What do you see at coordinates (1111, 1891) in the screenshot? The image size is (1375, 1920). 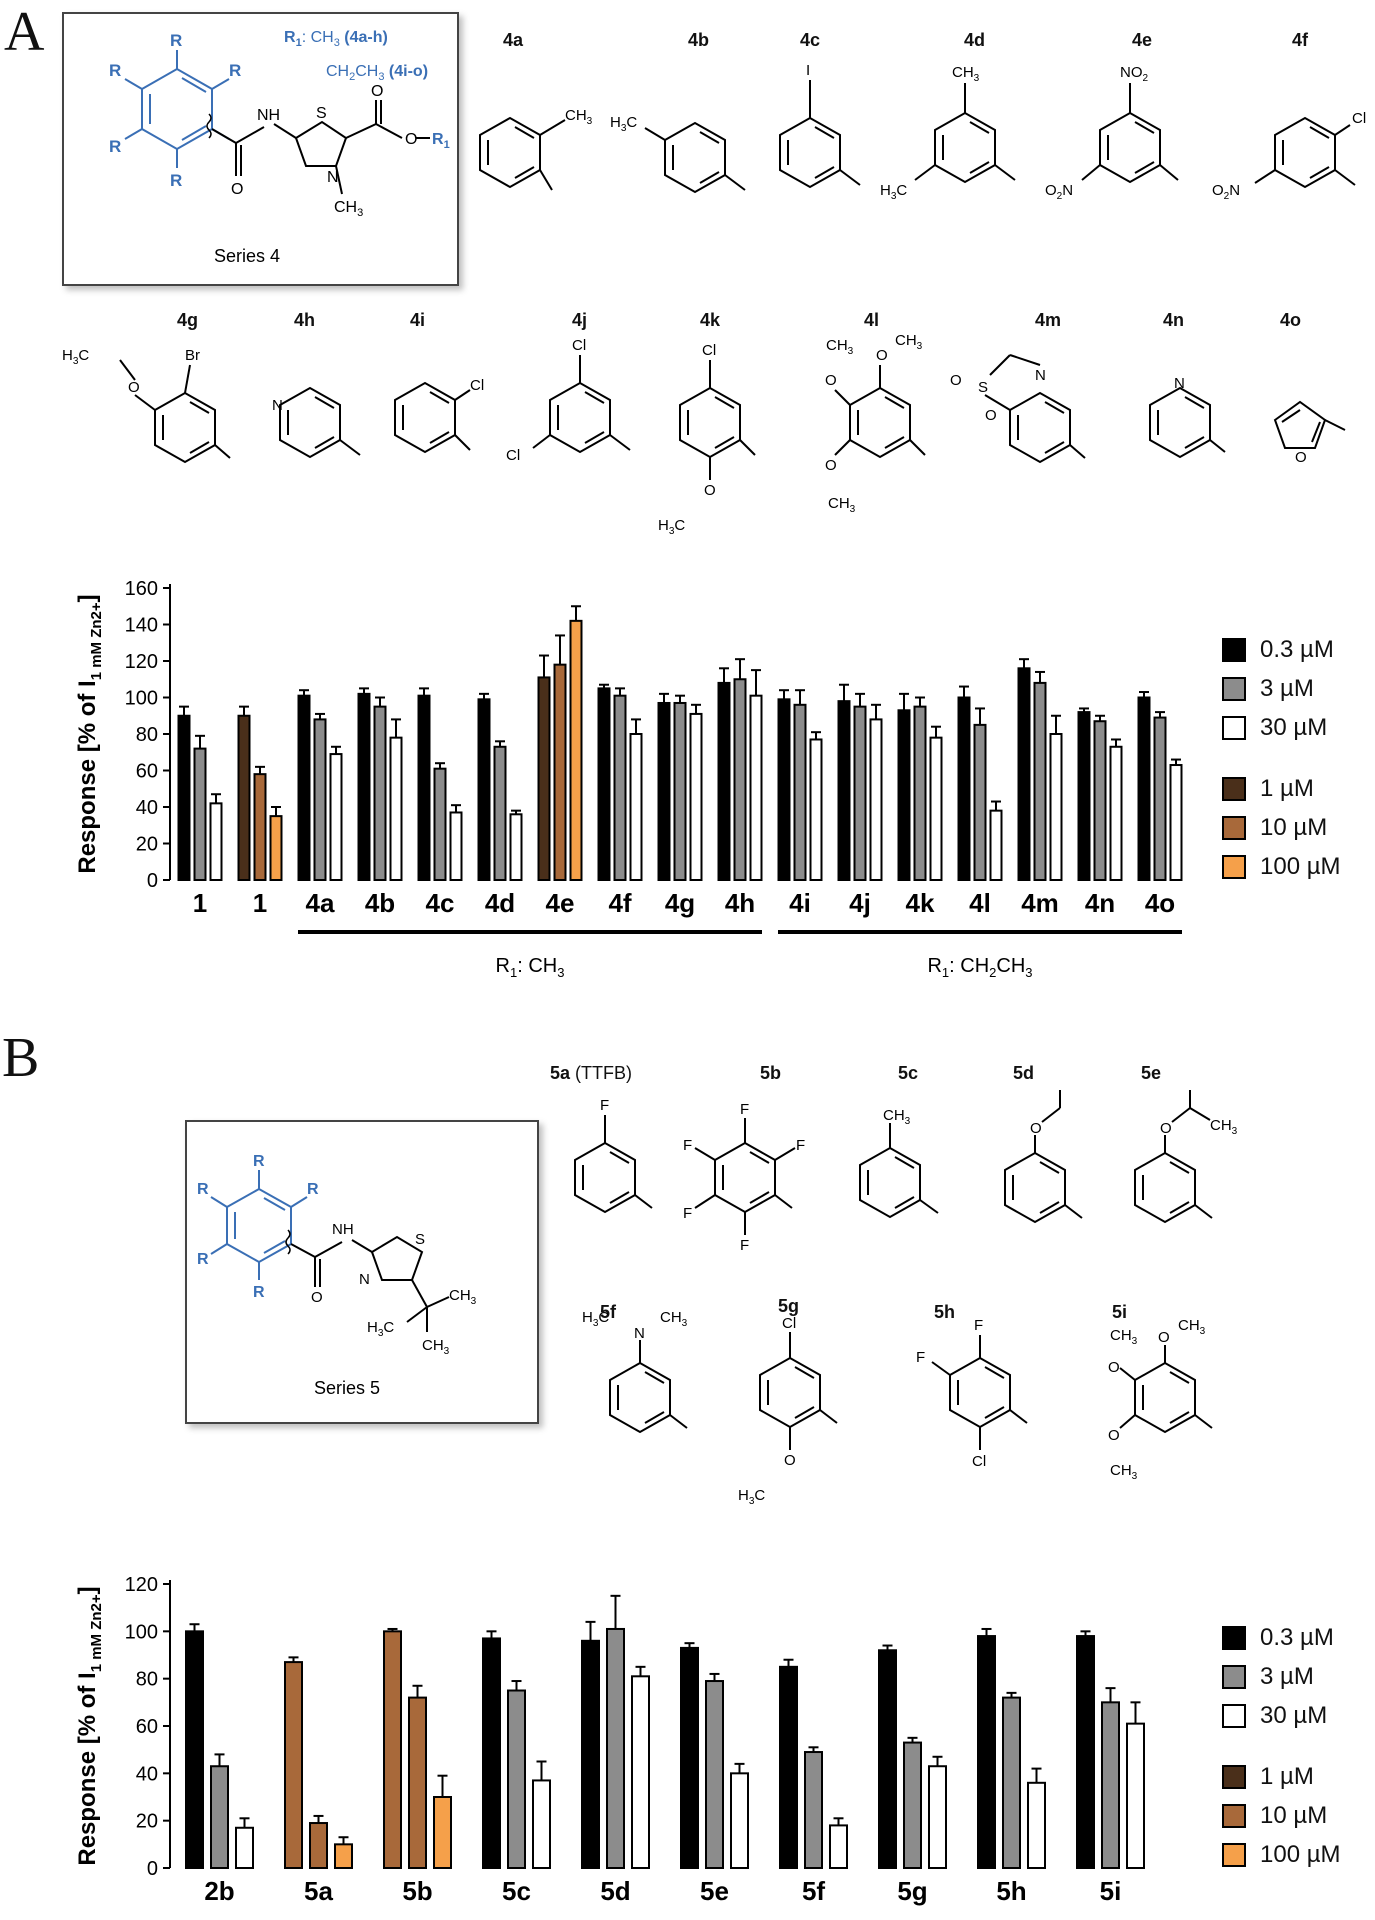 I see `x-tick-label: 5i` at bounding box center [1111, 1891].